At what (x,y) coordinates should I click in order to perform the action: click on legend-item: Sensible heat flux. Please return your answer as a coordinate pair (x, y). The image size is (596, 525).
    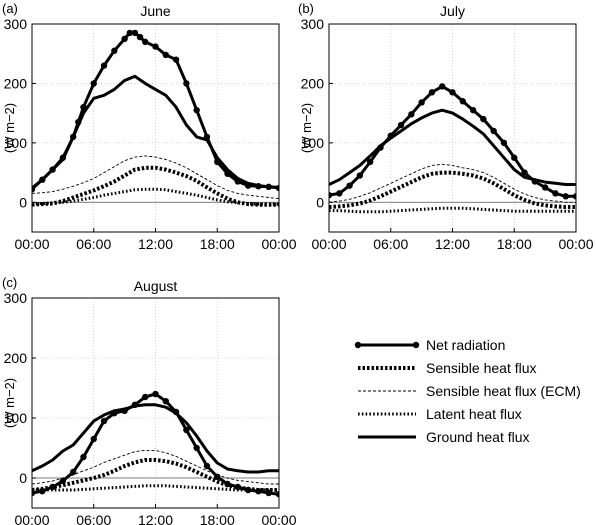
    Looking at the image, I should click on (447, 368).